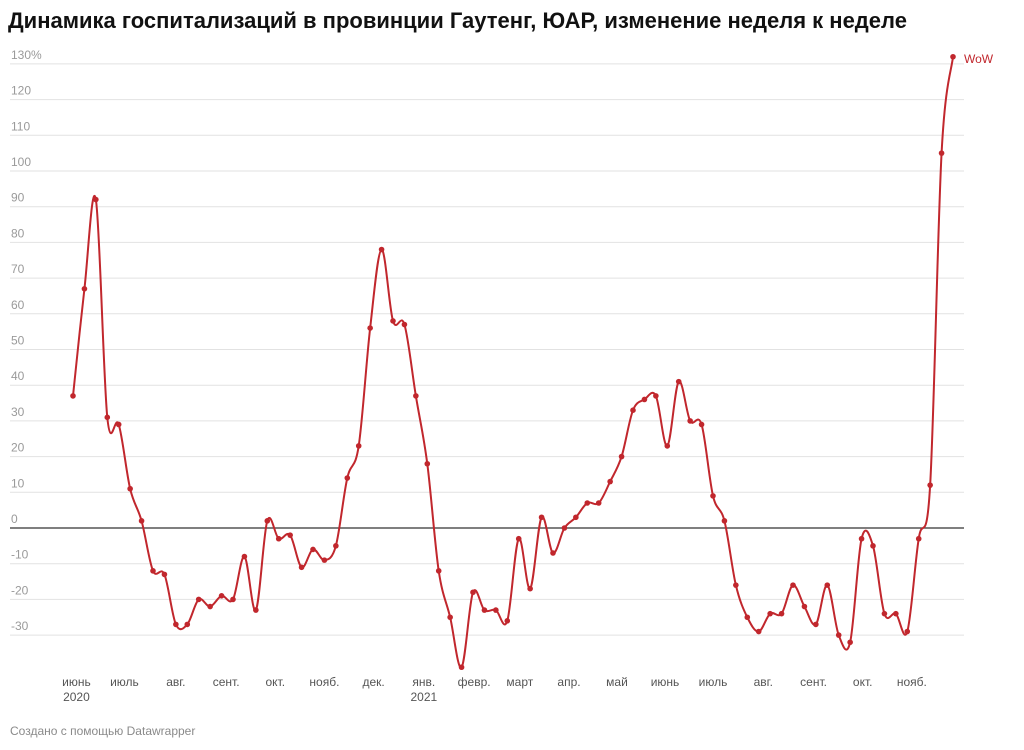 This screenshot has height=750, width=1024. What do you see at coordinates (76, 682) in the screenshot?
I see `x-tick-label: июнь` at bounding box center [76, 682].